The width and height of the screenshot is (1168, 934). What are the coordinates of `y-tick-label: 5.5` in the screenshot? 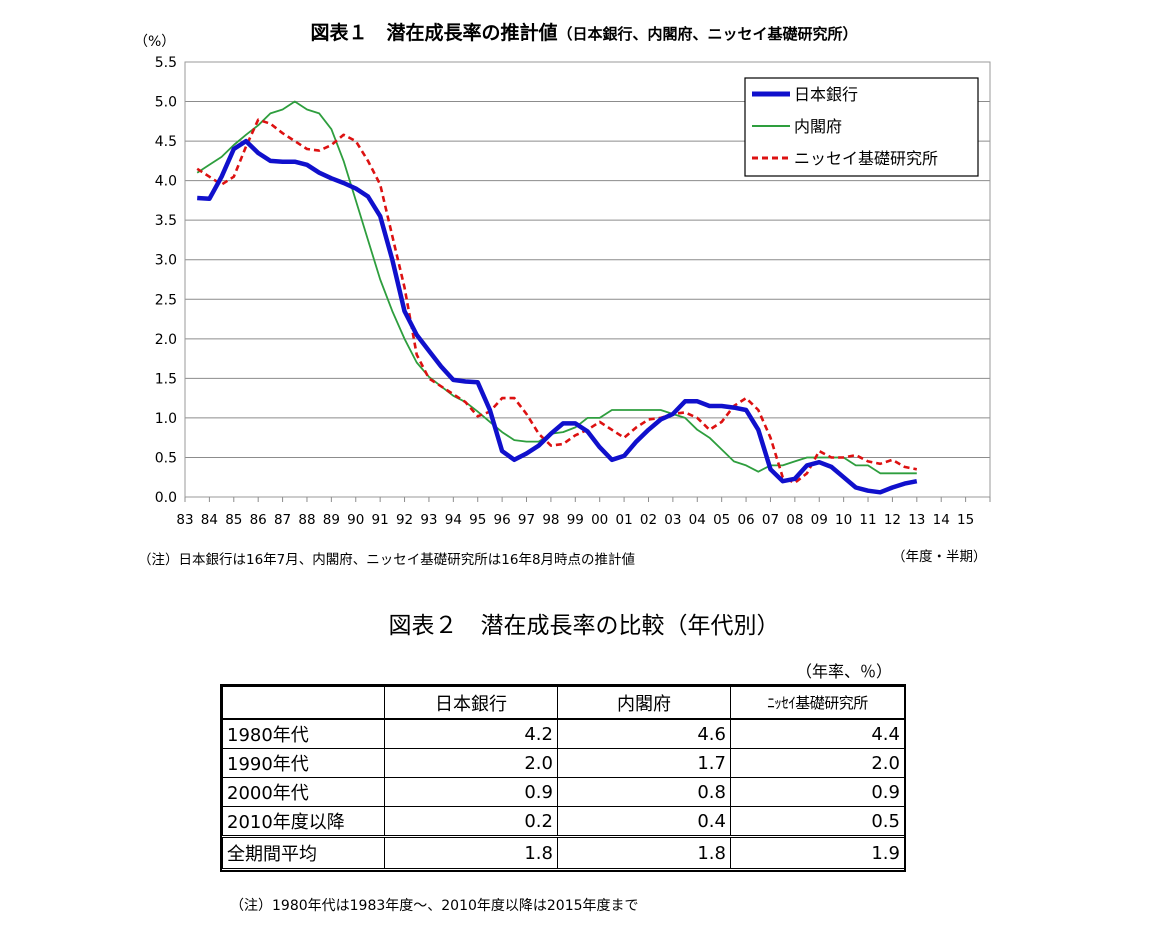 It's located at (166, 63).